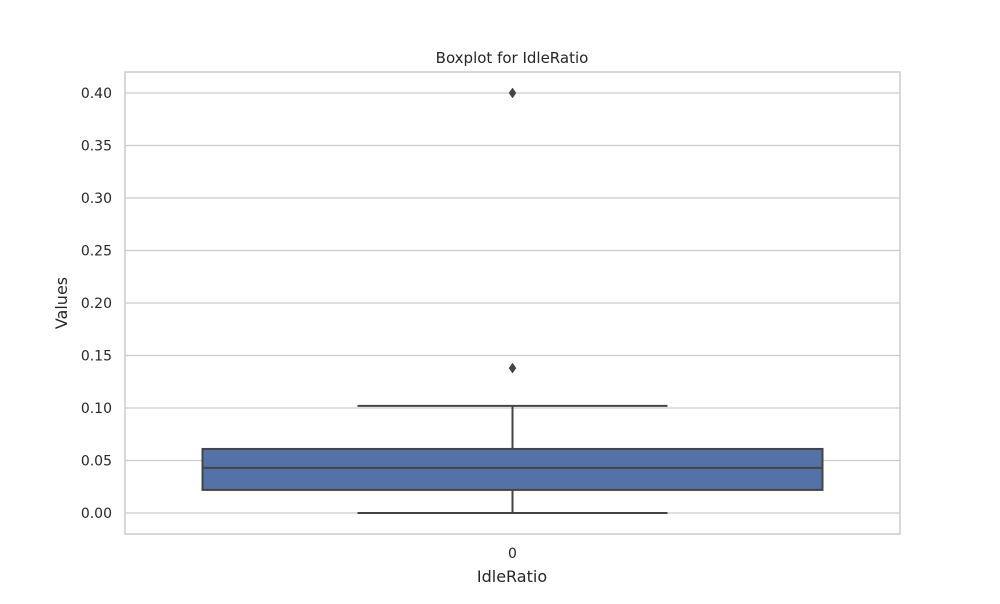 The width and height of the screenshot is (1000, 604). What do you see at coordinates (96, 409) in the screenshot?
I see `y-tick-label: 0.10` at bounding box center [96, 409].